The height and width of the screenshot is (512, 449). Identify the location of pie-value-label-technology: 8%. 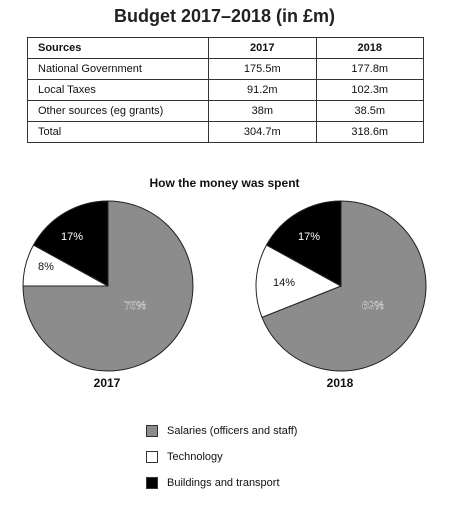
(46, 267).